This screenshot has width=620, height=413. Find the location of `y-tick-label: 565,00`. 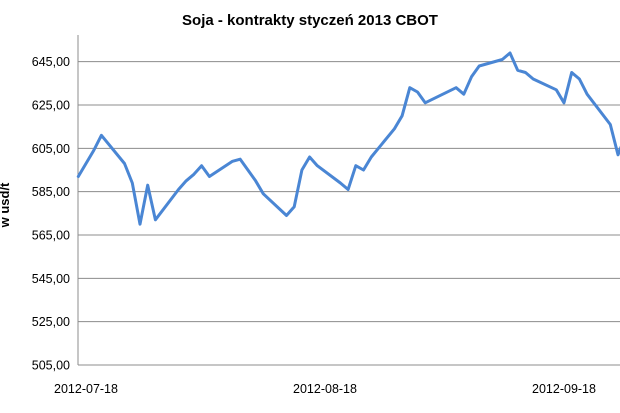

y-tick-label: 565,00 is located at coordinates (51, 236).